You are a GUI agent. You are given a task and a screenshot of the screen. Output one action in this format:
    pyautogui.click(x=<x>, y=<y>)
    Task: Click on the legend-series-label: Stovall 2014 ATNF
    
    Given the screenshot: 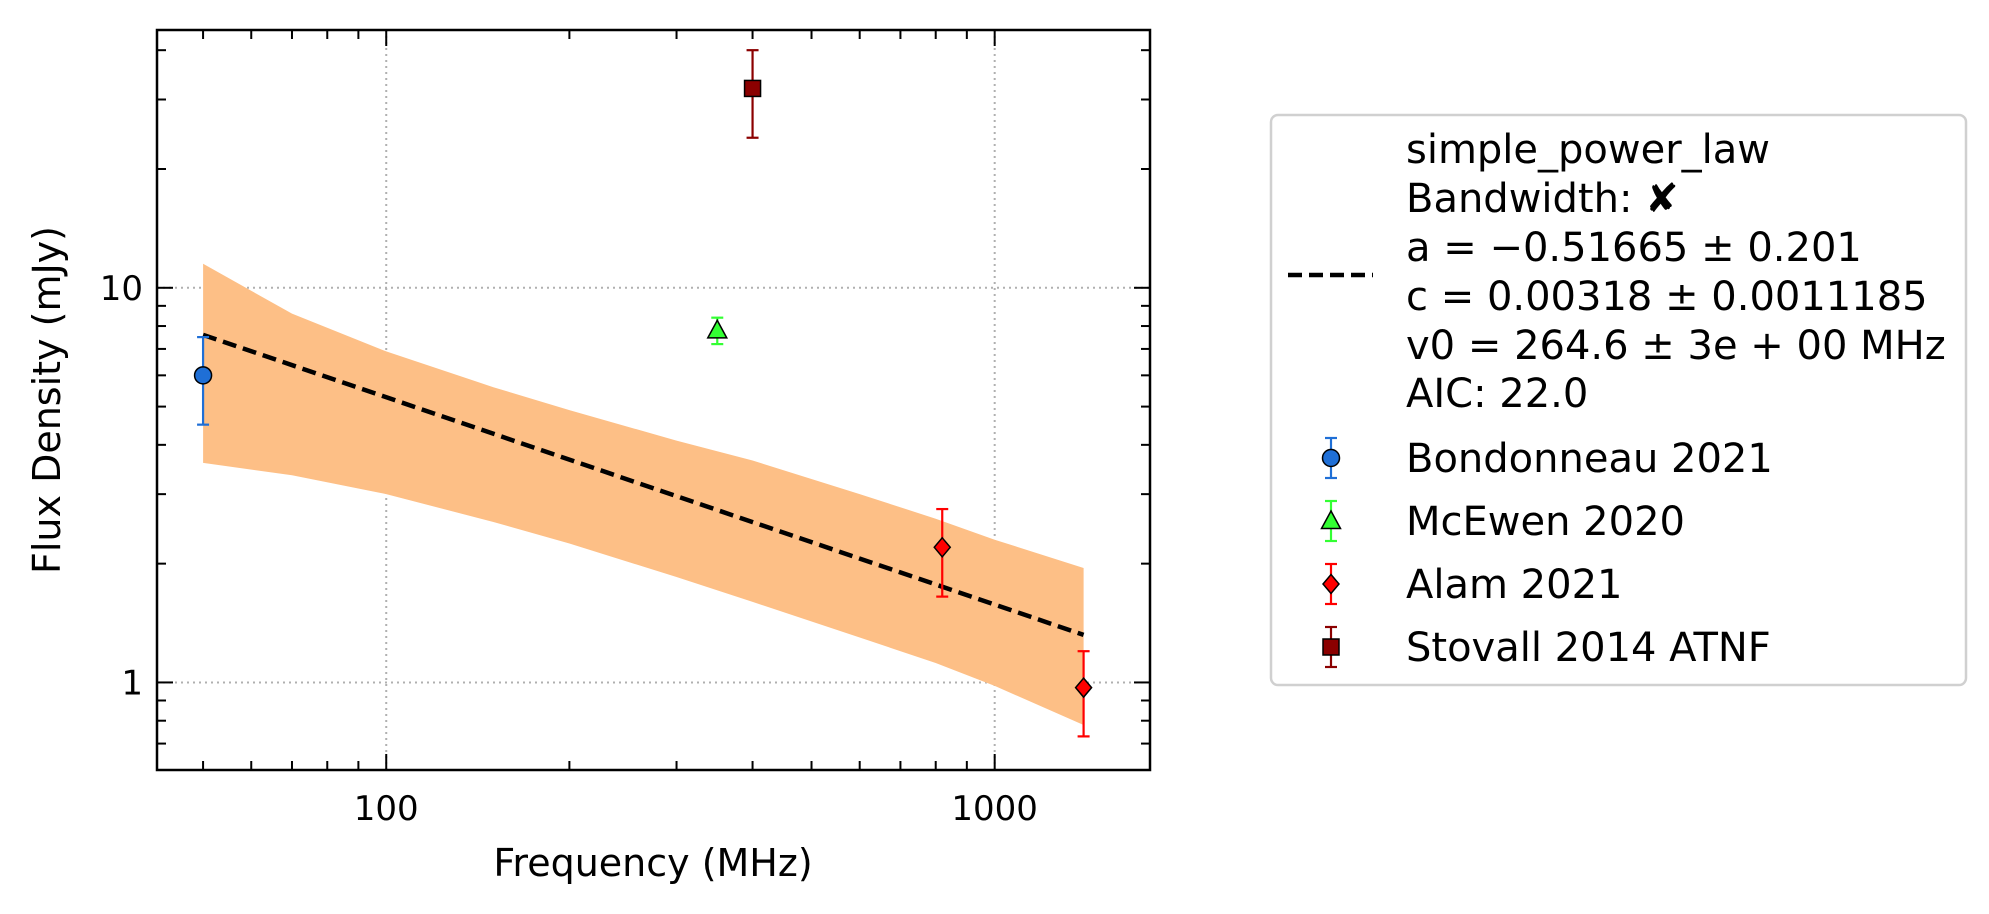 What is the action you would take?
    pyautogui.click(x=1588, y=648)
    